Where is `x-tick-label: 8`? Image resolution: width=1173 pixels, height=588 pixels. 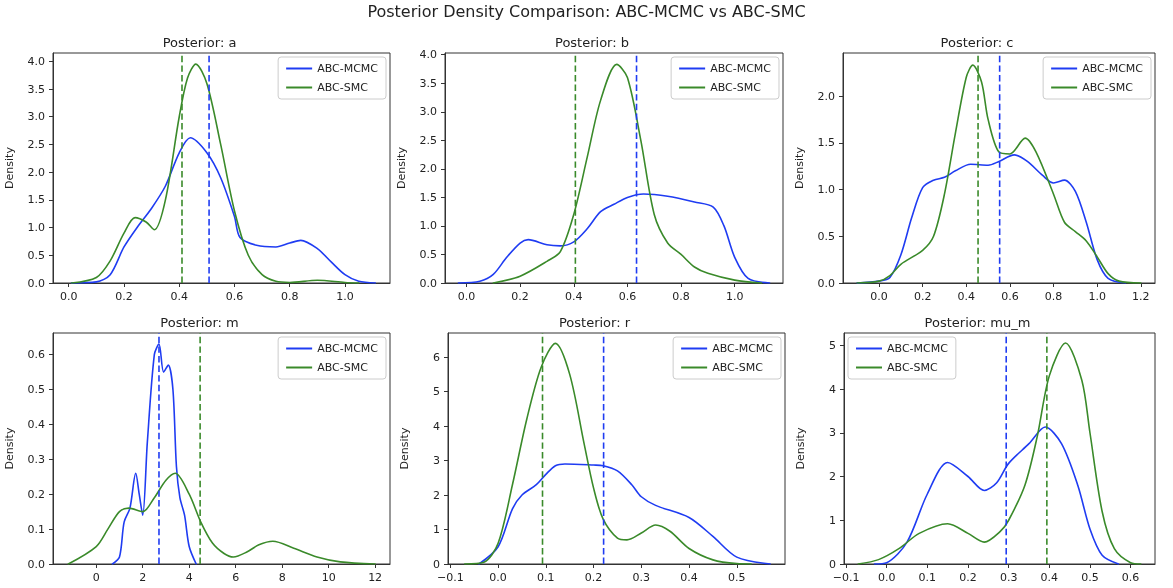
x-tick-label: 8 is located at coordinates (282, 577).